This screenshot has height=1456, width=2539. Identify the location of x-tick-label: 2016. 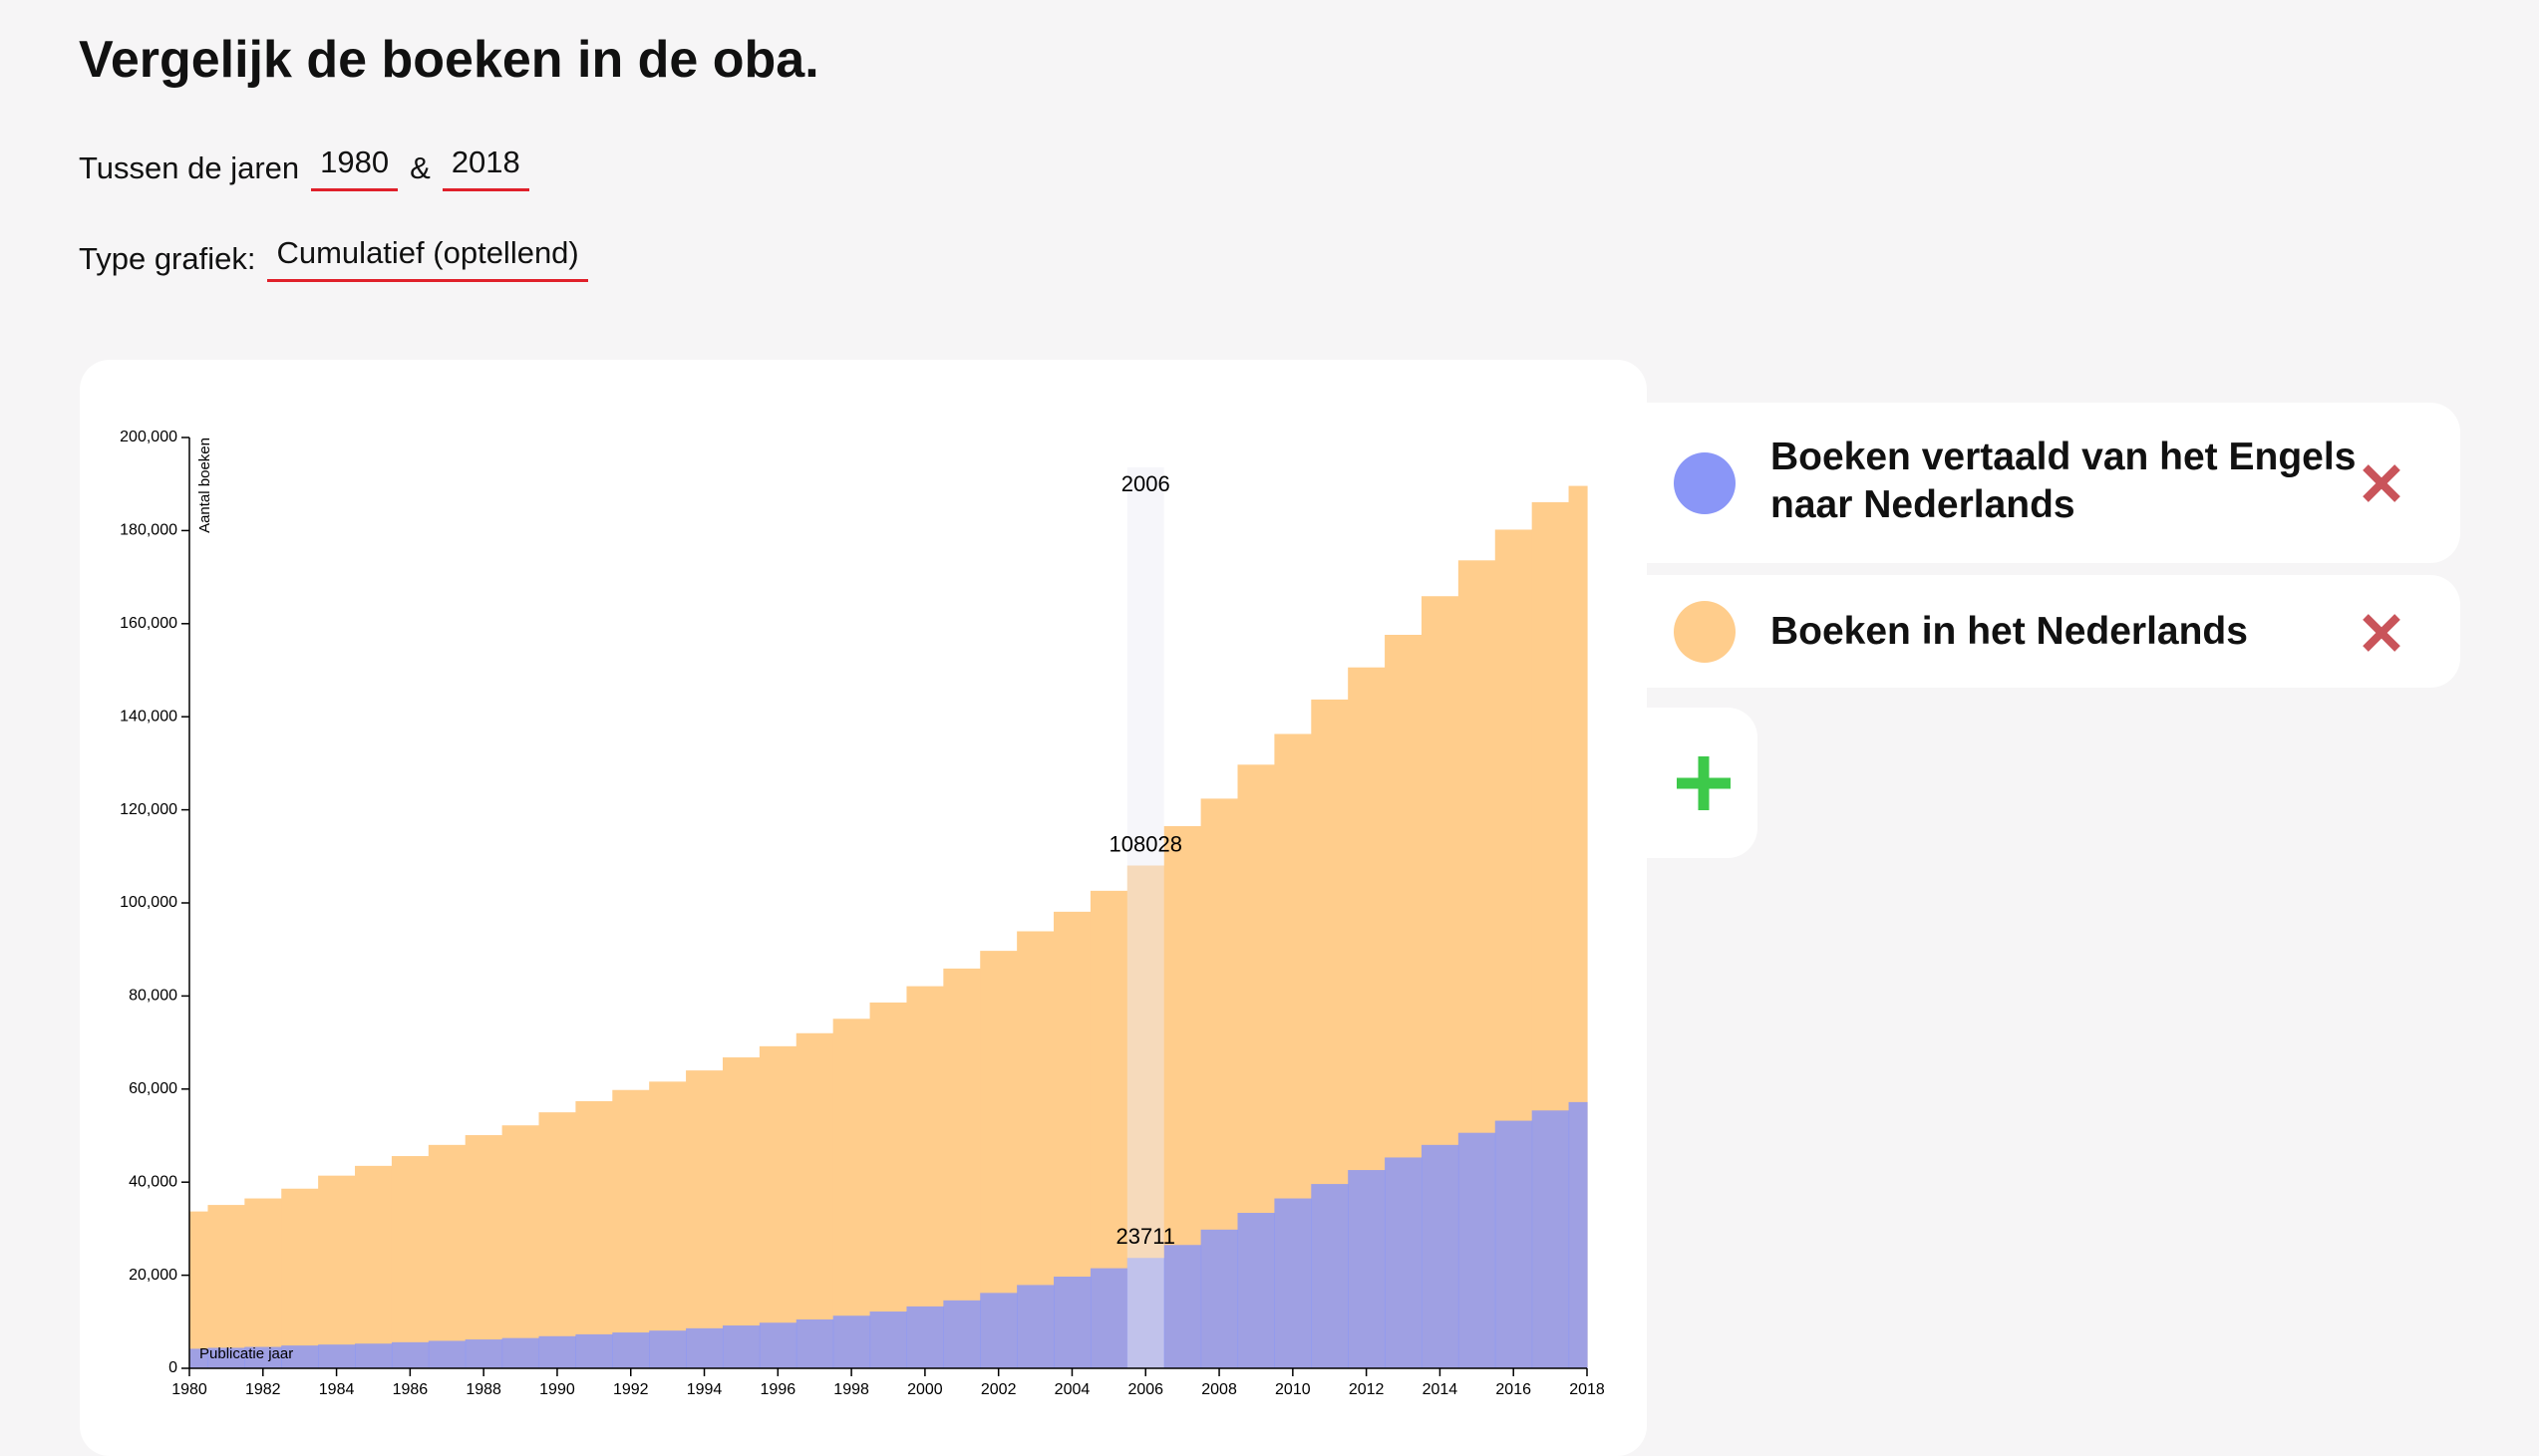
(1513, 1389).